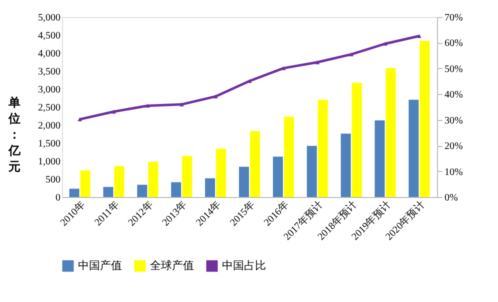 The image size is (498, 302). Describe the element at coordinates (49, 144) in the screenshot. I see `y-tick-label: 1,500` at that location.